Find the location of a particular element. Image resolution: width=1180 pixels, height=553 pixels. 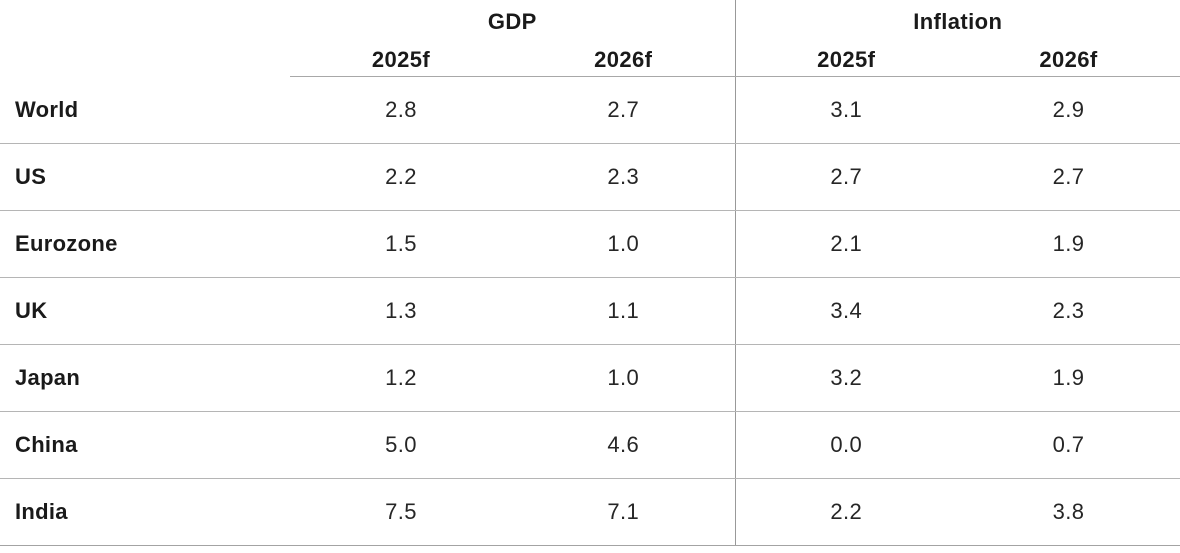

gdp-2025f-value: 2.8 is located at coordinates (401, 110).